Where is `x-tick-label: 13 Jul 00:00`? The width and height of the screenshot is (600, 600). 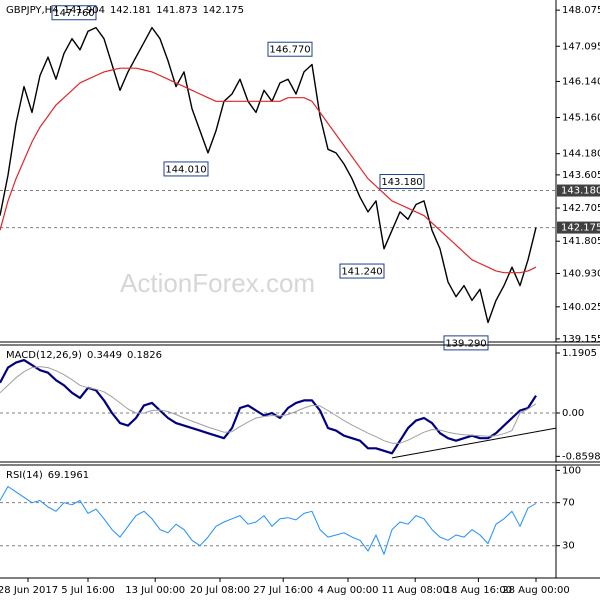
x-tick-label: 13 Jul 00:00 is located at coordinates (155, 590).